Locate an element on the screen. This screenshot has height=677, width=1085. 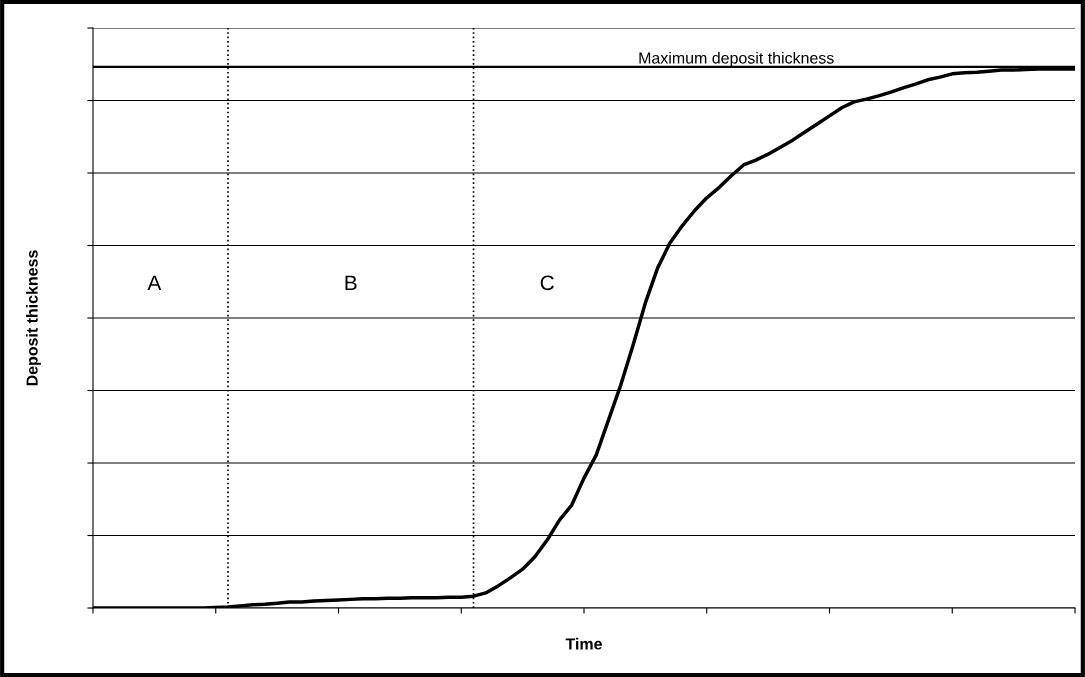
ref-line-label: Maximum deposit thickness is located at coordinates (736, 59).